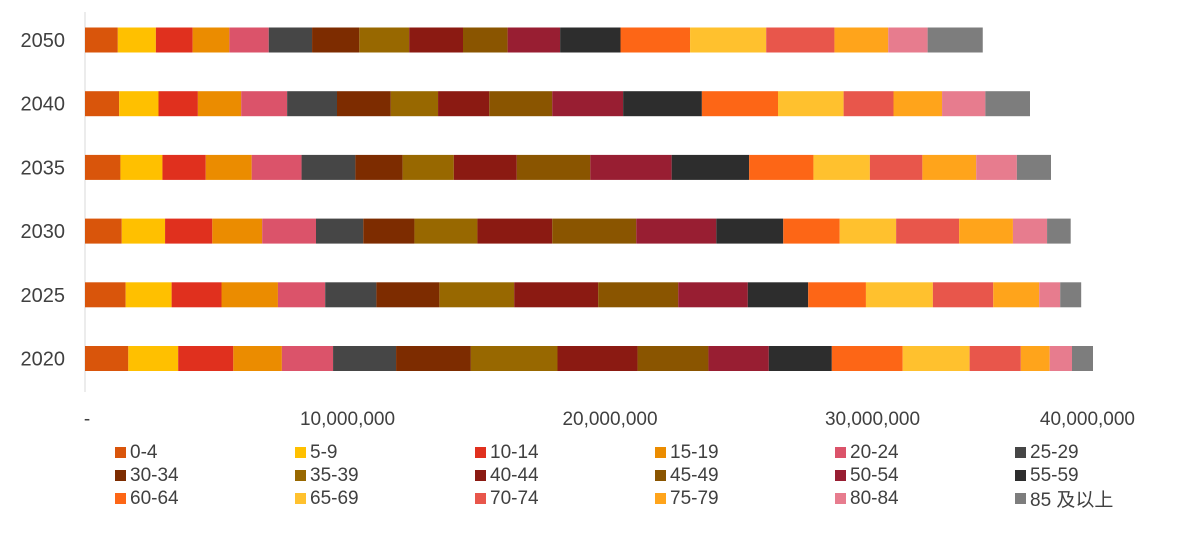 Image resolution: width=1200 pixels, height=544 pixels. Describe the element at coordinates (514, 452) in the screenshot. I see `legend-label: 10-14` at that location.